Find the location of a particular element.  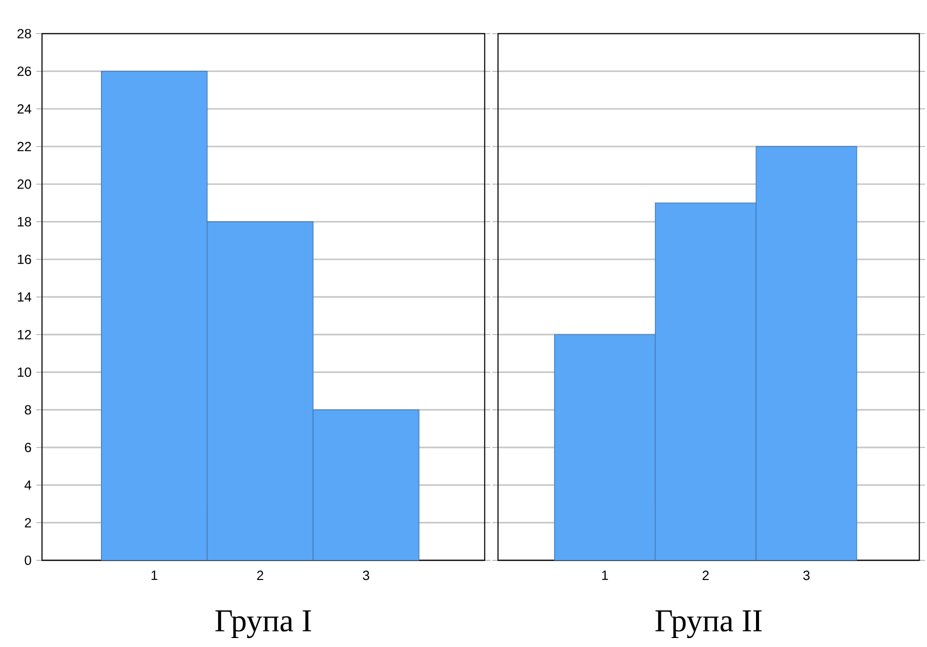

y-tick-label: 14 is located at coordinates (25, 297).